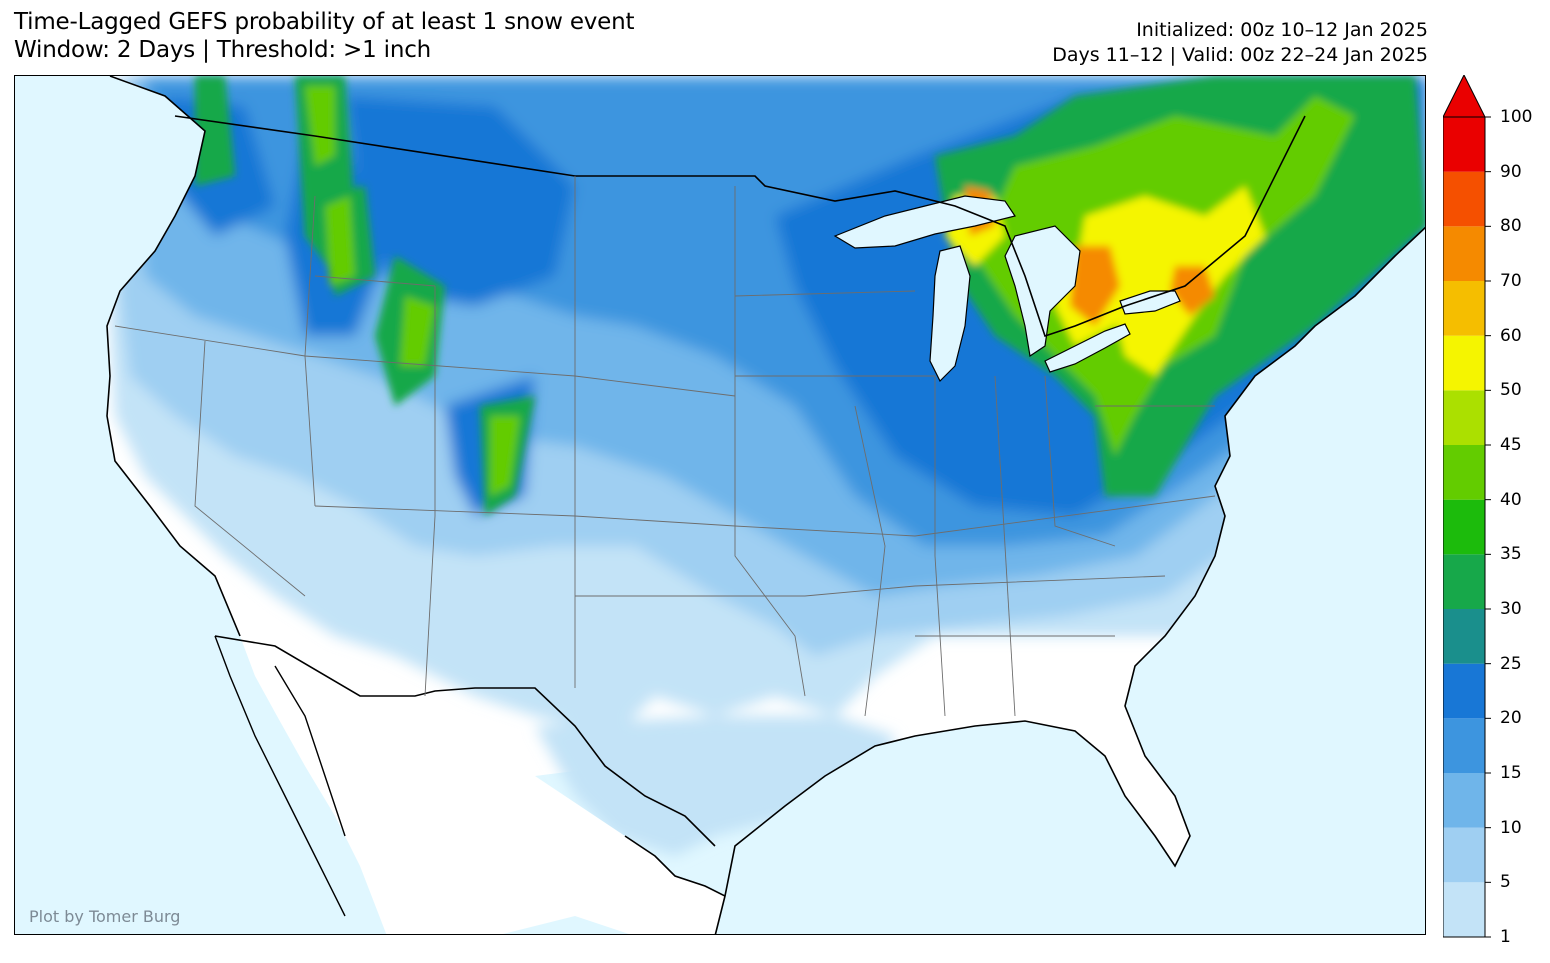  I want to click on lake-superior, so click(924, 222).